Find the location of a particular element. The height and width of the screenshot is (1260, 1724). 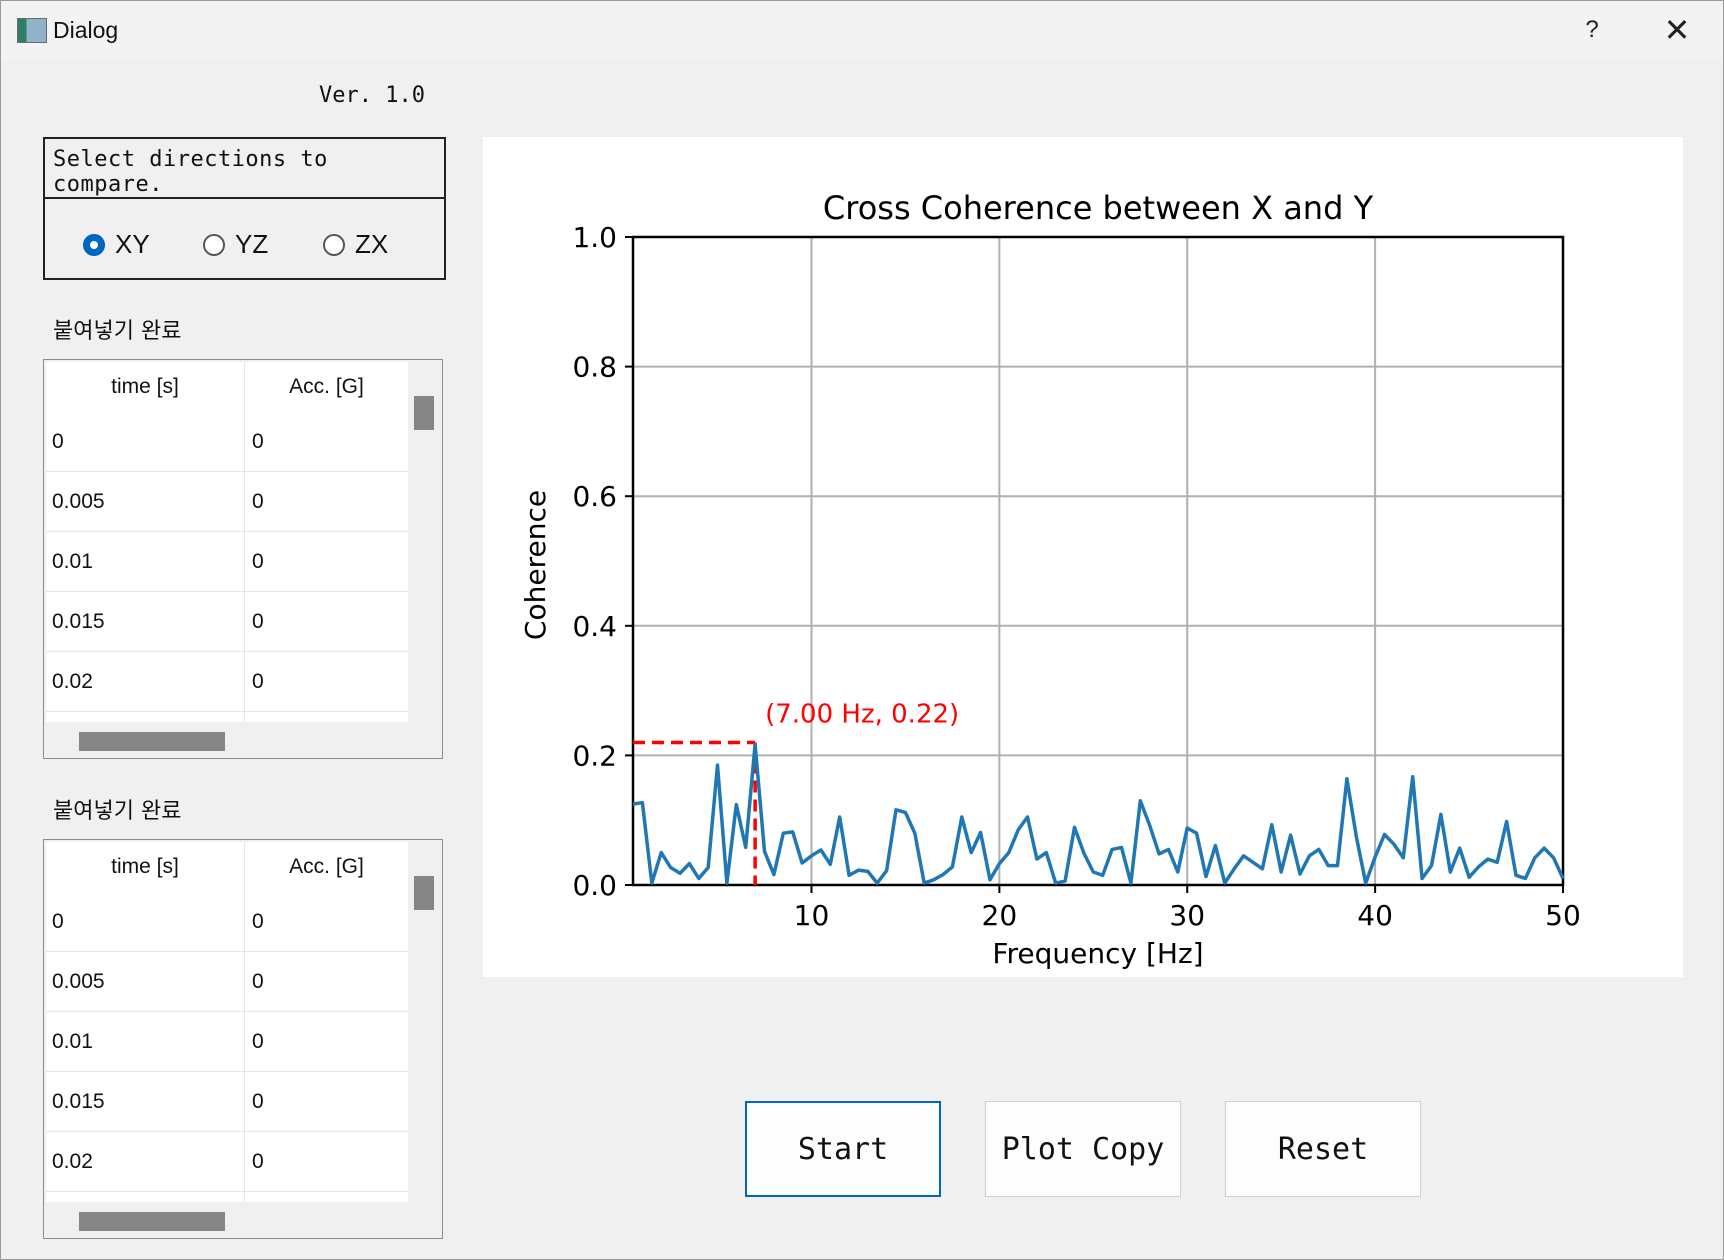

peak-annotation: (7.00 Hz, 0.22) is located at coordinates (862, 714).